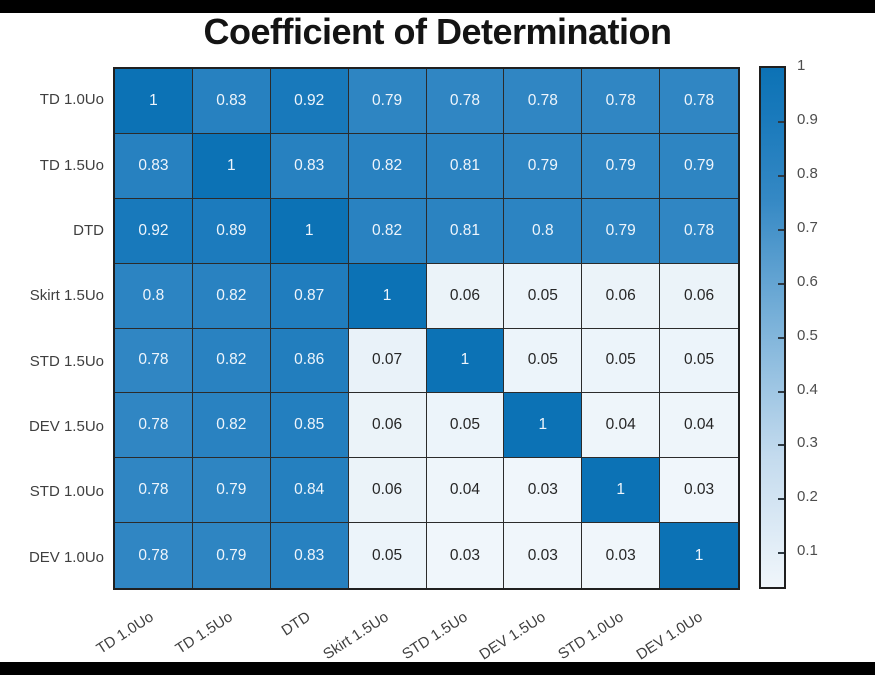  Describe the element at coordinates (807, 389) in the screenshot. I see `colorbar-tick-label: 0.4` at that location.